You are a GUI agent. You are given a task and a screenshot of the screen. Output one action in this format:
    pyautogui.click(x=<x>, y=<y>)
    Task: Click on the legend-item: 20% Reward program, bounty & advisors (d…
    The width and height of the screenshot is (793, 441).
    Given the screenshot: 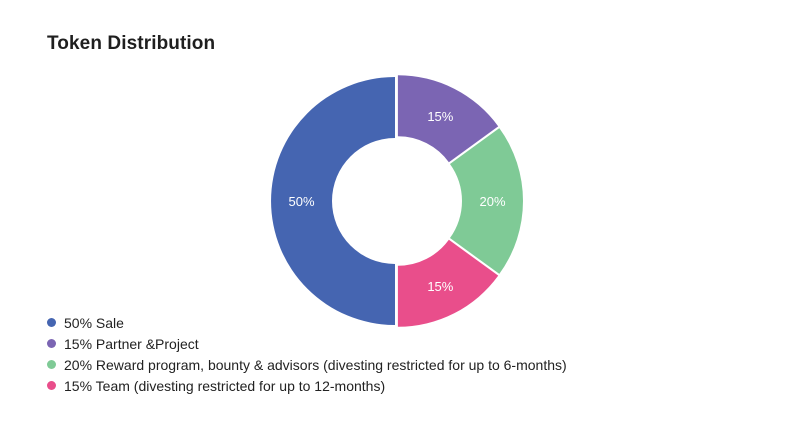 What is the action you would take?
    pyautogui.click(x=307, y=364)
    